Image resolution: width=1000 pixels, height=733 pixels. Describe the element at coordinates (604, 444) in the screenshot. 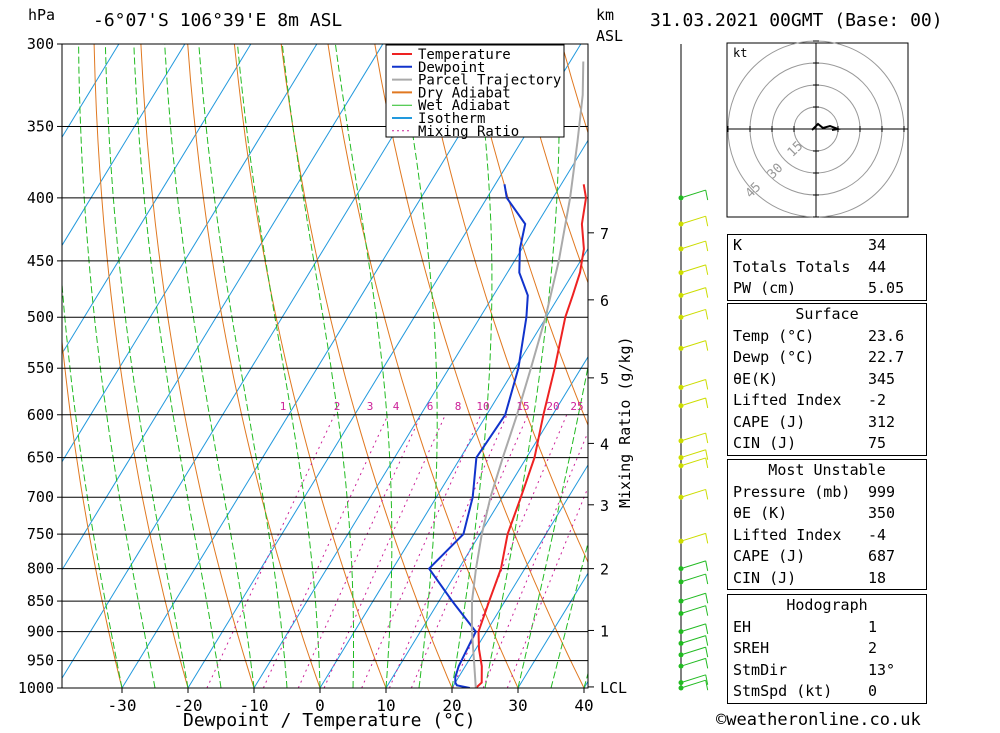

I see `km-tick-label: 4` at that location.